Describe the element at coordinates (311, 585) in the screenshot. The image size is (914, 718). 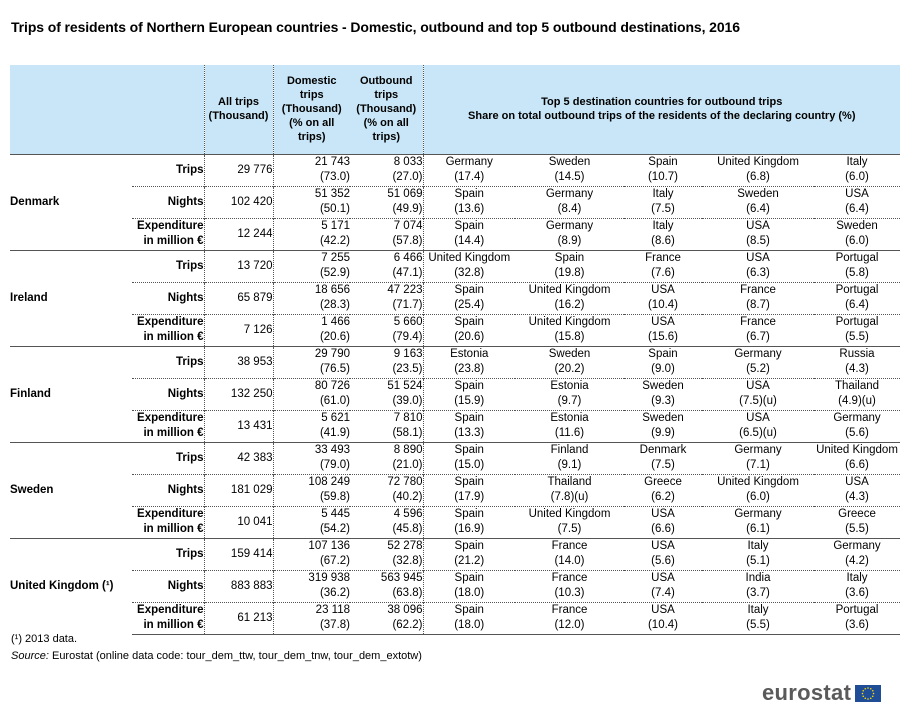
I see `domestic-cell: 319 938 (36.2)` at that location.